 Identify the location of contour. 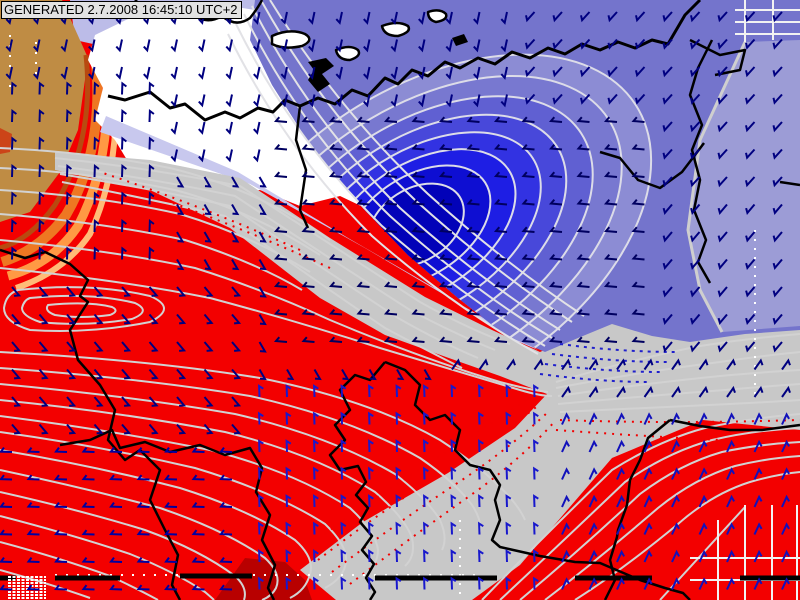
(174, 510).